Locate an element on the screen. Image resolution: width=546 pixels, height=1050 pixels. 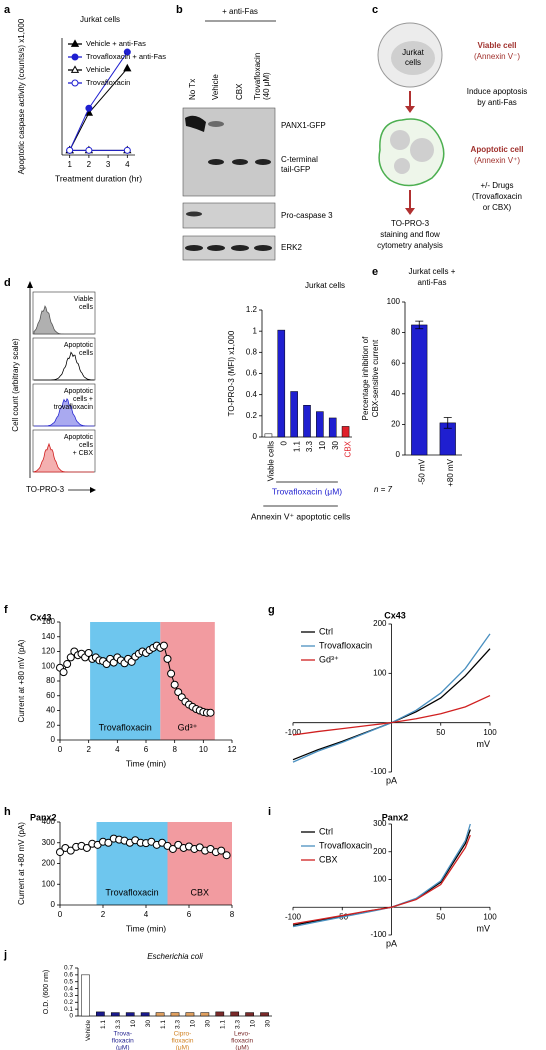
chart-title: anti-Fas is located at coordinates (432, 282).